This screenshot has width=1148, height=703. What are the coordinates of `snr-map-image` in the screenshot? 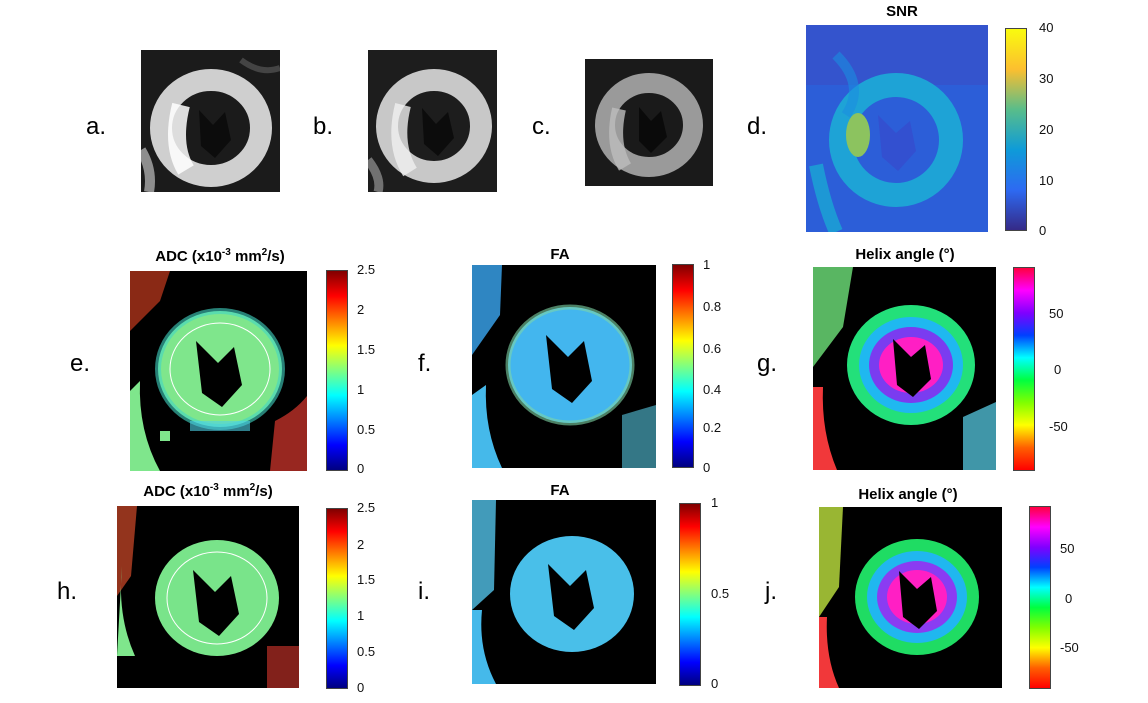 It's located at (897, 128).